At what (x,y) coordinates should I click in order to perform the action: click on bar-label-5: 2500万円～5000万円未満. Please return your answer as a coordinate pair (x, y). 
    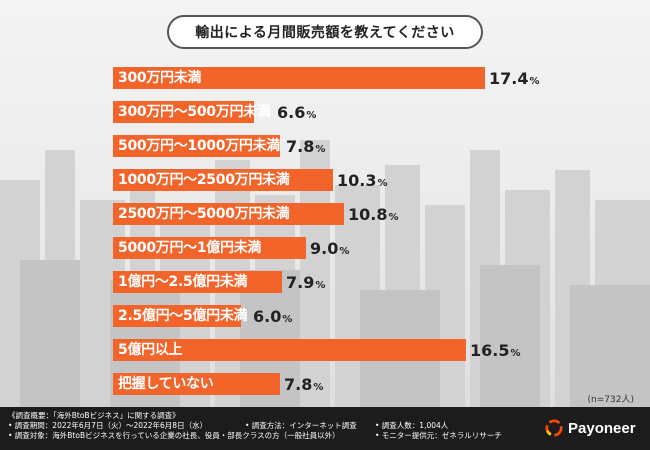
    Looking at the image, I should click on (204, 214).